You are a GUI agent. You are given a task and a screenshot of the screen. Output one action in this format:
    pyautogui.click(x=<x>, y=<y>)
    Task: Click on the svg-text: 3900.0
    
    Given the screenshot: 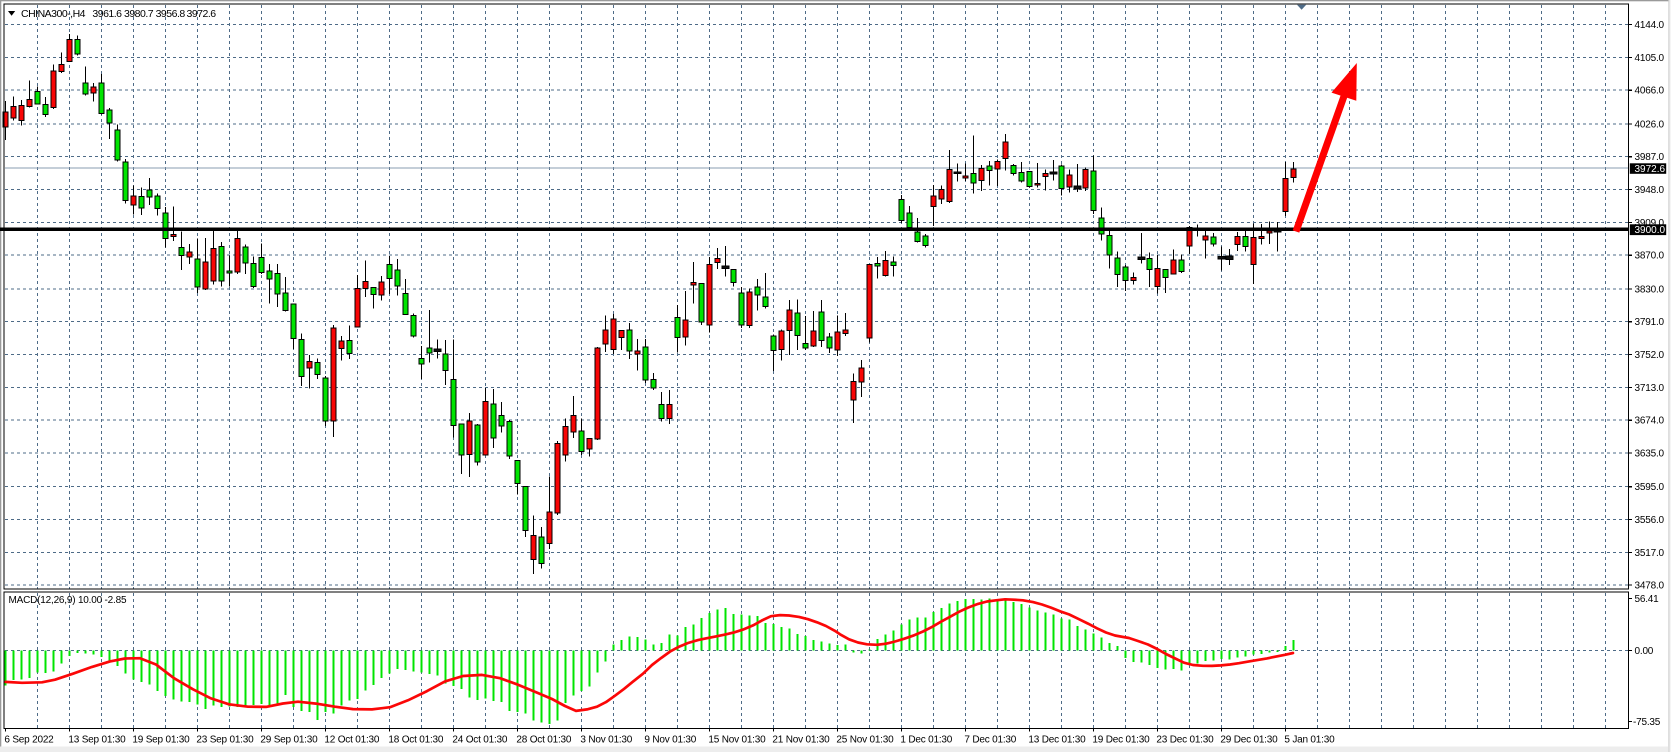 What is the action you would take?
    pyautogui.click(x=1650, y=230)
    